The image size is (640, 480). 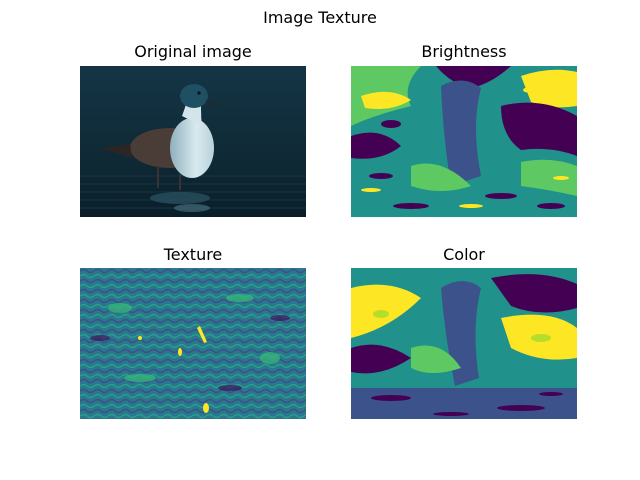 What do you see at coordinates (320, 17) in the screenshot?
I see `figure-title: Image Texture` at bounding box center [320, 17].